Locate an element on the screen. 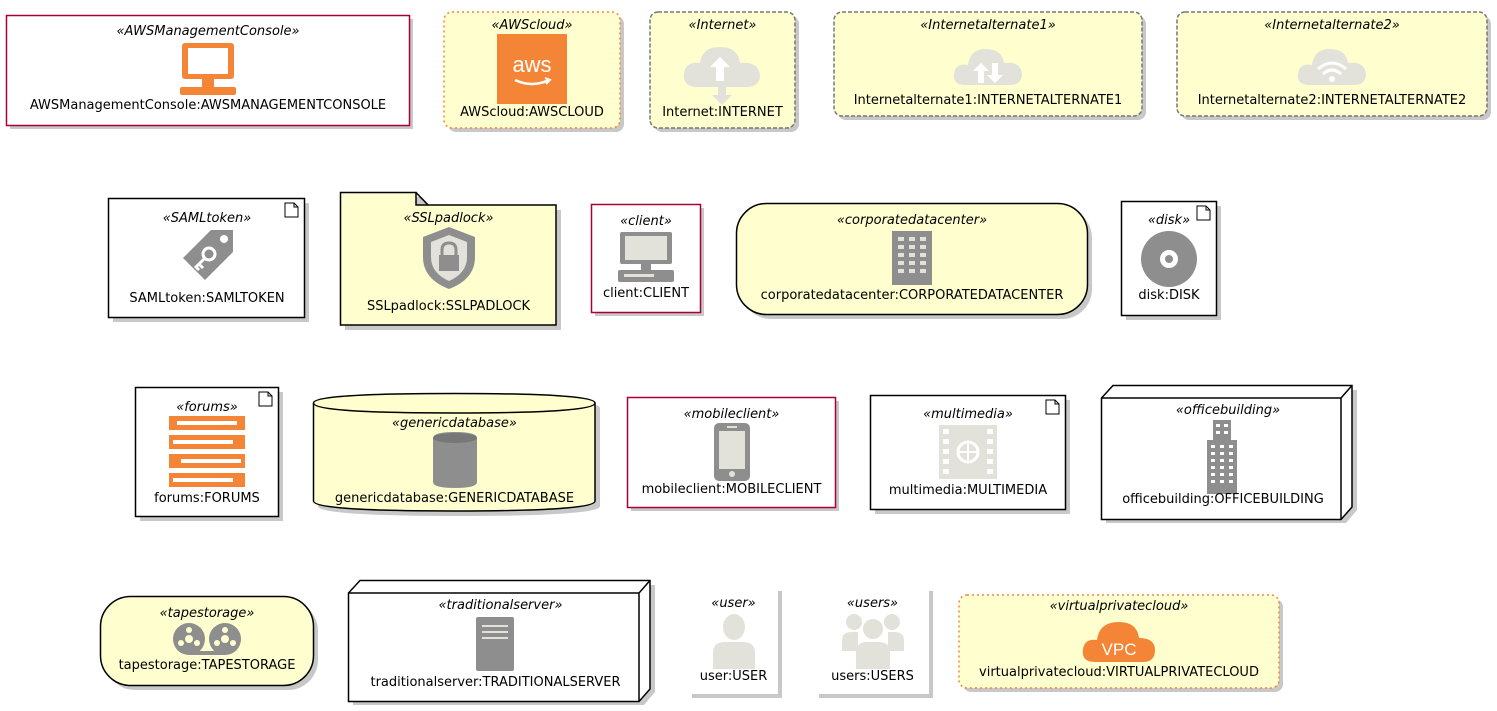 This screenshot has height=711, width=1497. datacenter-icon is located at coordinates (912, 258).